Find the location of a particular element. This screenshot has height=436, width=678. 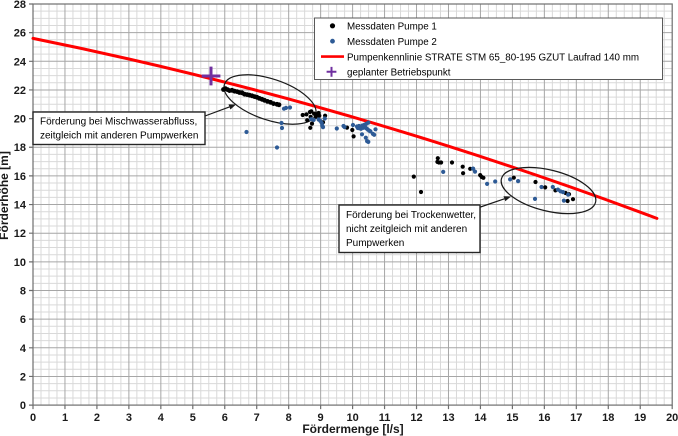

svg-text: 15 is located at coordinates (512, 418).